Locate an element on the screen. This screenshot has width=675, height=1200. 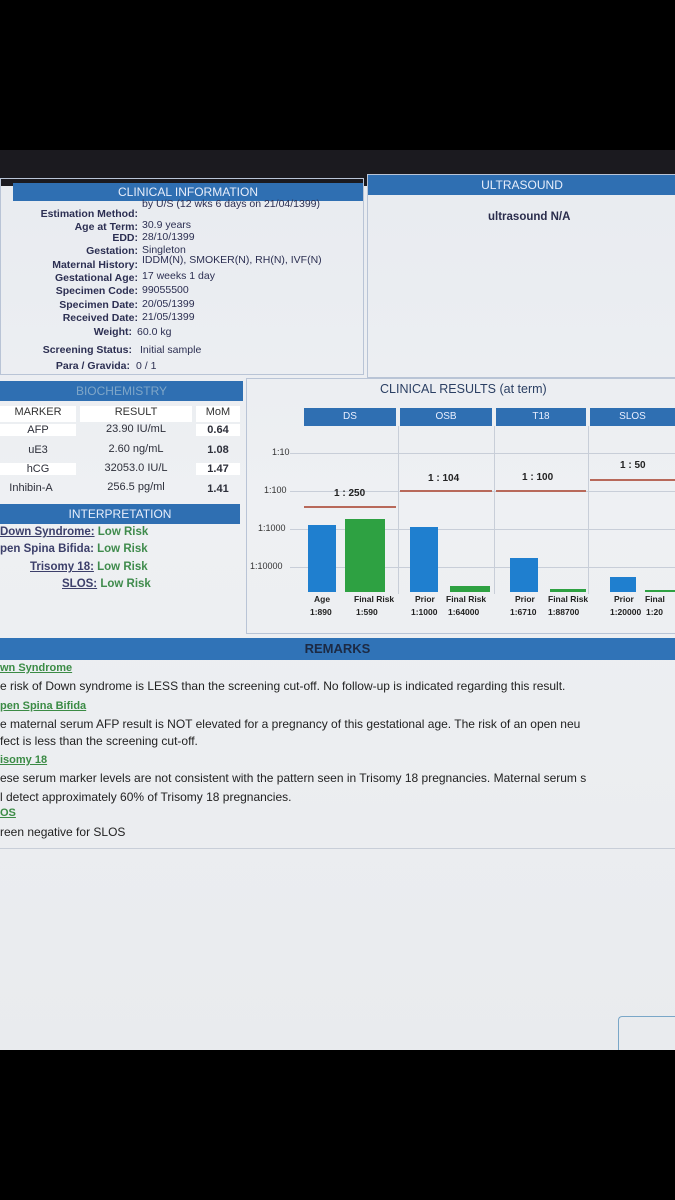
biochem-title: BIOCHEMISTRY is located at coordinates (121, 391).